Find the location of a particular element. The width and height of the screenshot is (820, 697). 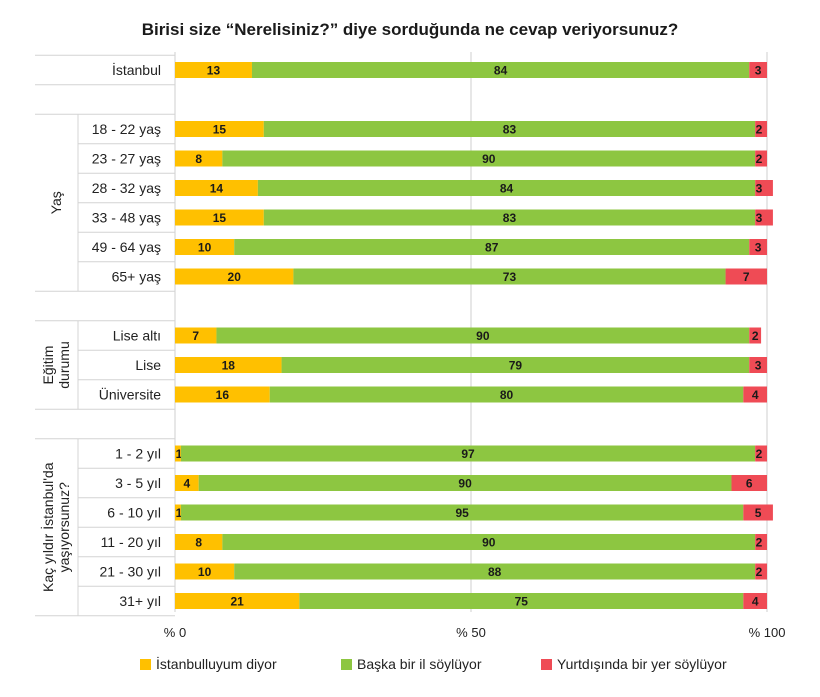

group-label-line: Kaç yıldır İstanbul'da is located at coordinates (47, 527).